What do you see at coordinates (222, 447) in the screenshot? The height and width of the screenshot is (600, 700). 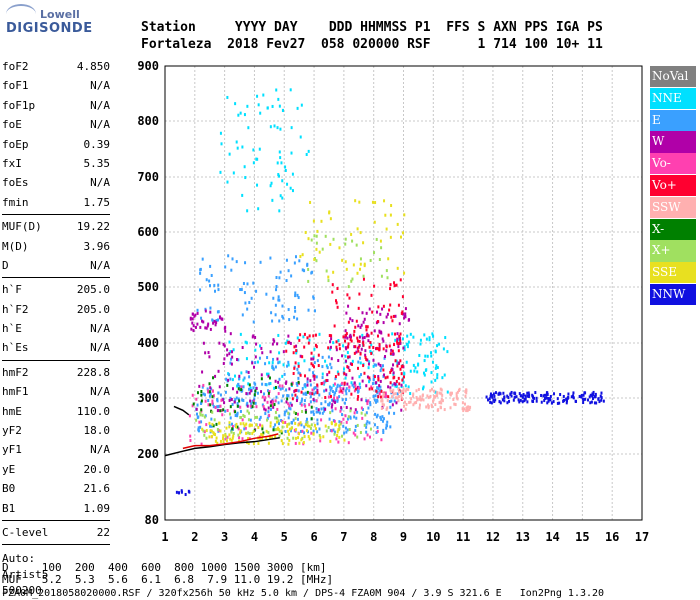 I see `trace-black-profile` at bounding box center [222, 447].